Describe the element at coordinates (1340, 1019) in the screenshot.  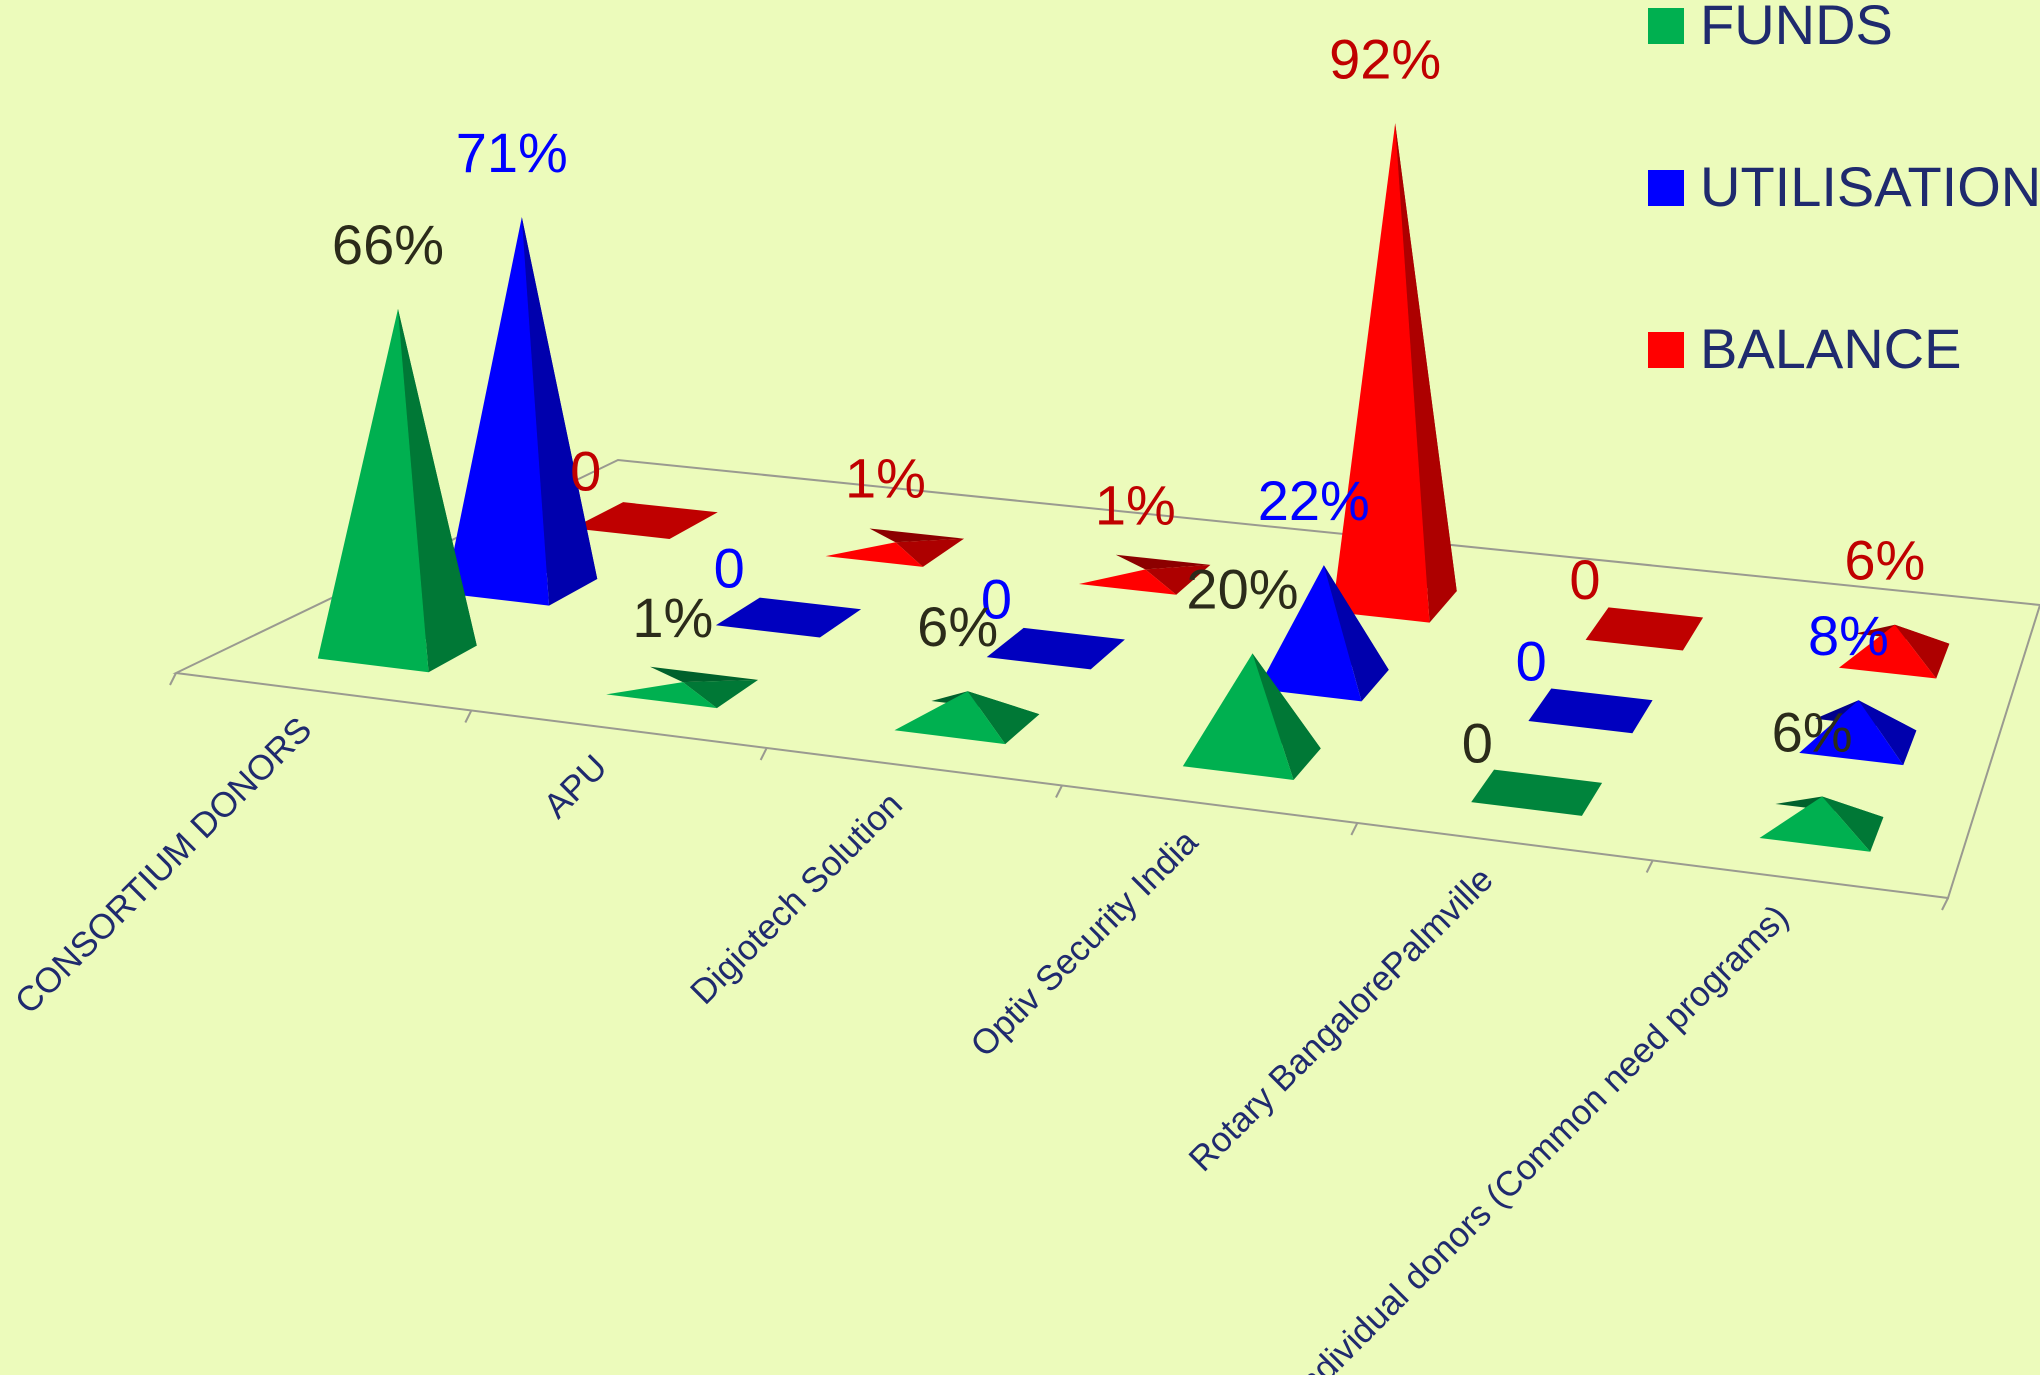
I see `category-label: Rotary BangalorePalmville` at that location.